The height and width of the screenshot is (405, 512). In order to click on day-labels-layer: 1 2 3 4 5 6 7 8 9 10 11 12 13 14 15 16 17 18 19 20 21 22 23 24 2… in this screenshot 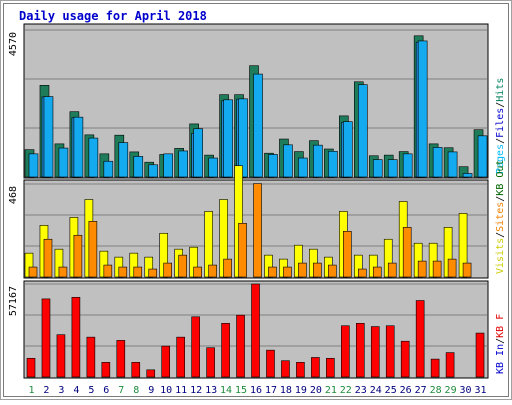, I will do `click(257, 390)`.